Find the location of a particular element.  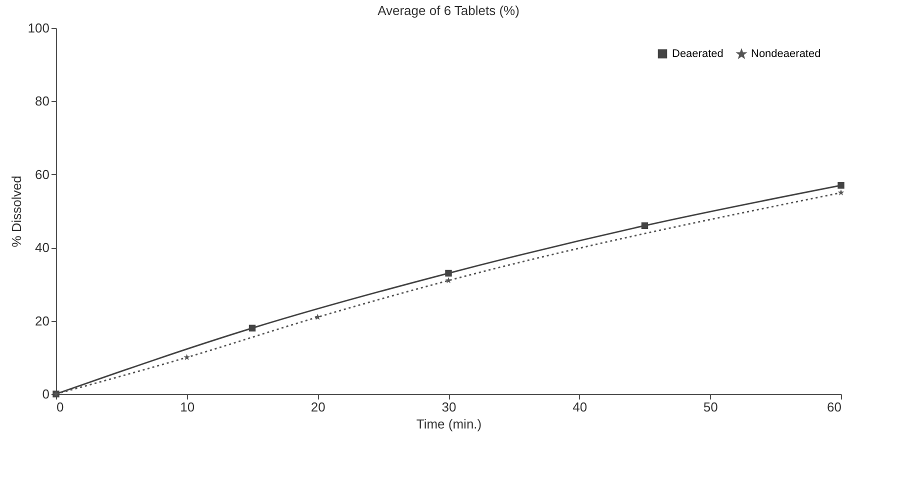

y-tick-label: 100 is located at coordinates (39, 28).